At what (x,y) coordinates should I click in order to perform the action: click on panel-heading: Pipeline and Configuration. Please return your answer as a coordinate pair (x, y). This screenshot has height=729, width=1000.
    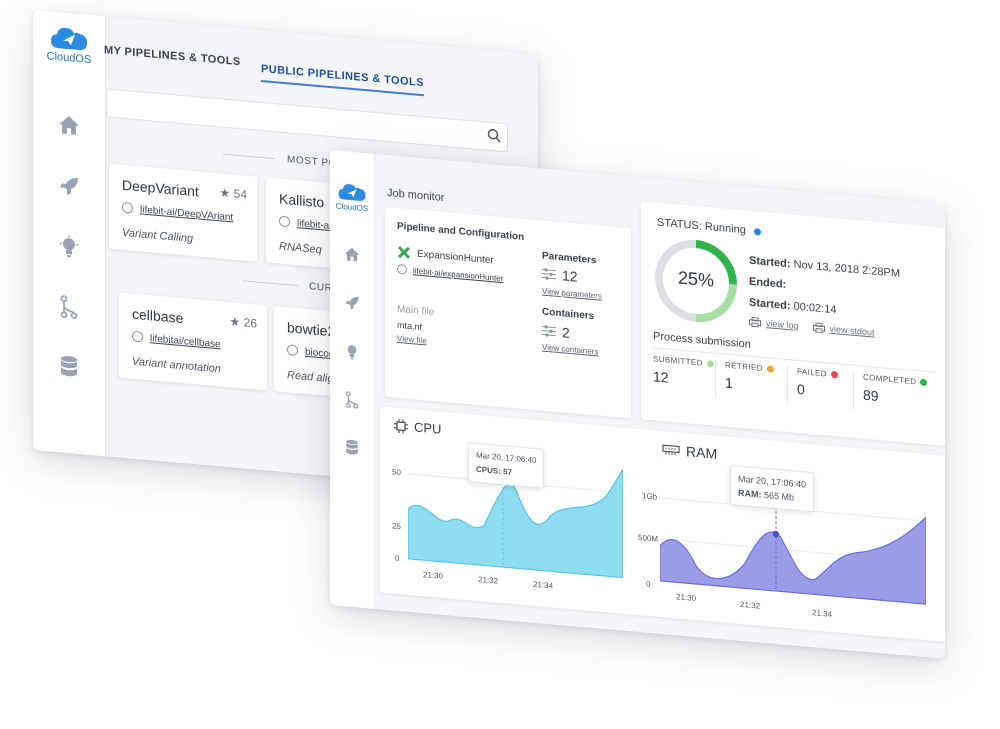
    Looking at the image, I should click on (461, 231).